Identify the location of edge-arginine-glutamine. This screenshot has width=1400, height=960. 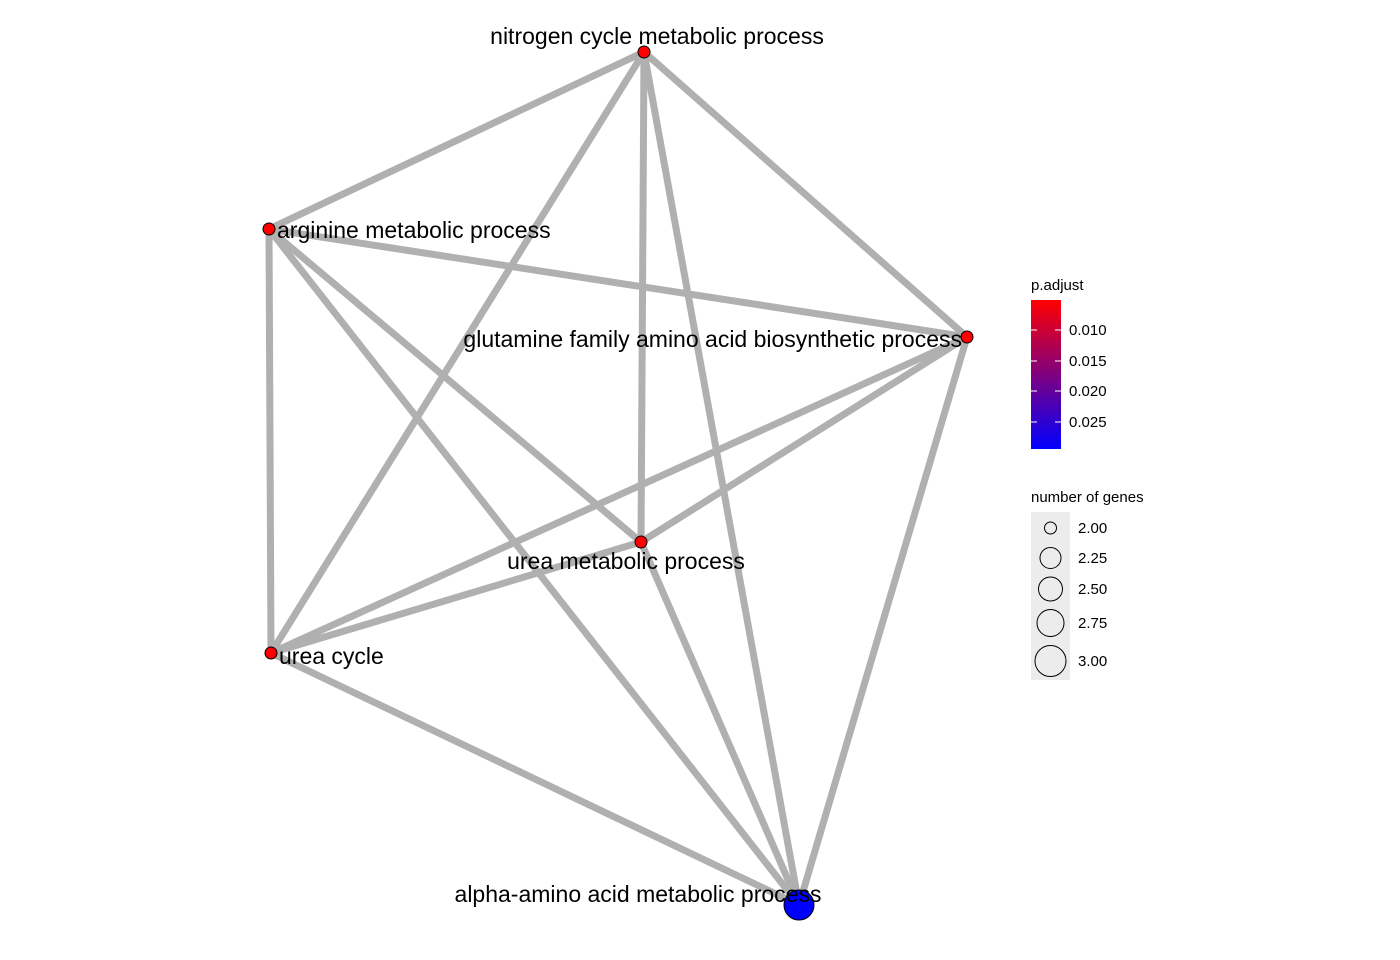
(618, 283).